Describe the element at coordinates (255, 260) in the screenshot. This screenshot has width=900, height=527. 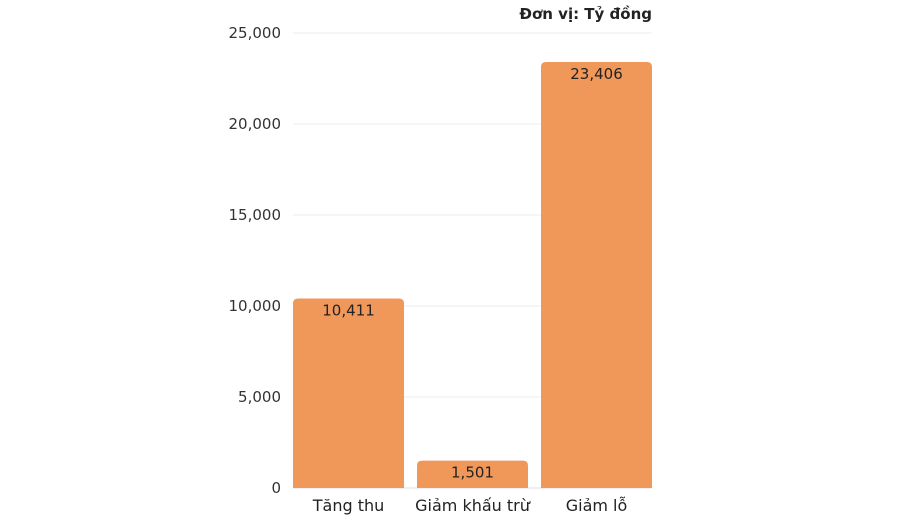
I see `y-axis-ticks: 0 5,000 10,000 15,000 20,000 25,000` at that location.